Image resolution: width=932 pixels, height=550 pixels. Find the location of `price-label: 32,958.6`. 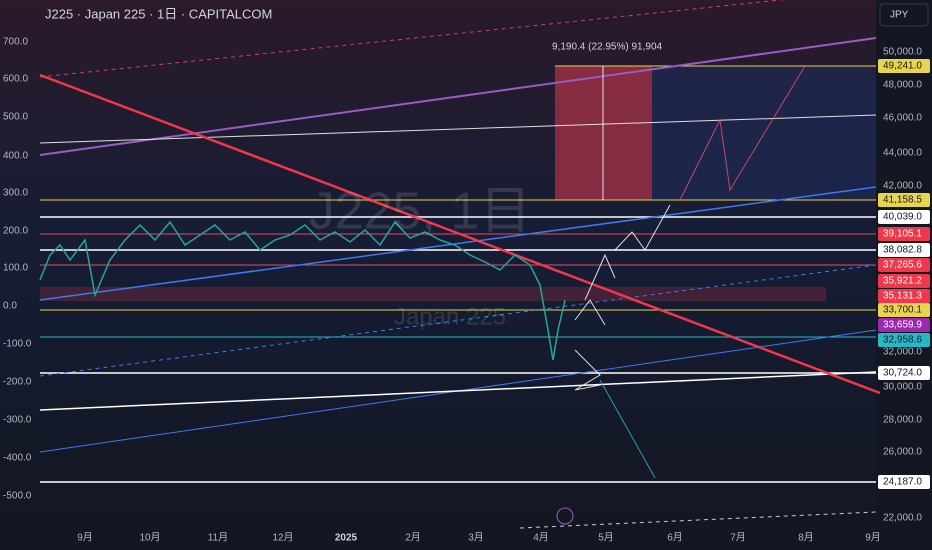

price-label: 32,958.6 is located at coordinates (902, 340).